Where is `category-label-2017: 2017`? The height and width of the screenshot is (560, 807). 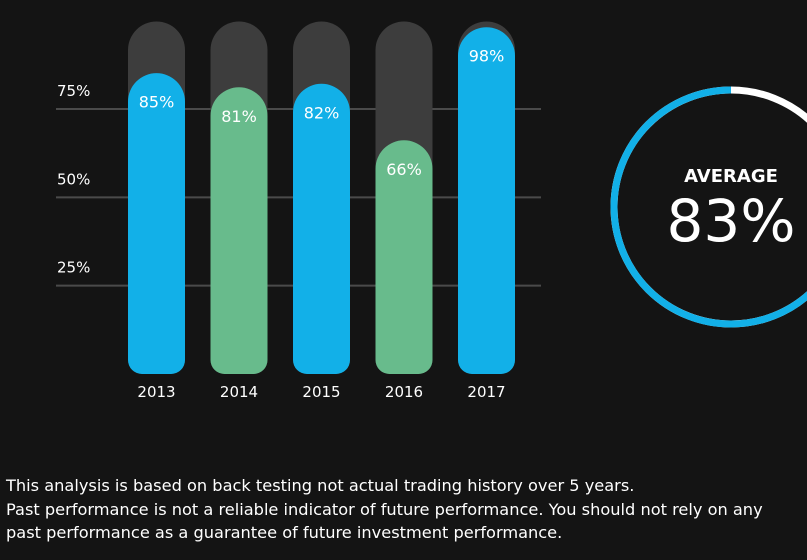 category-label-2017: 2017 is located at coordinates (486, 392).